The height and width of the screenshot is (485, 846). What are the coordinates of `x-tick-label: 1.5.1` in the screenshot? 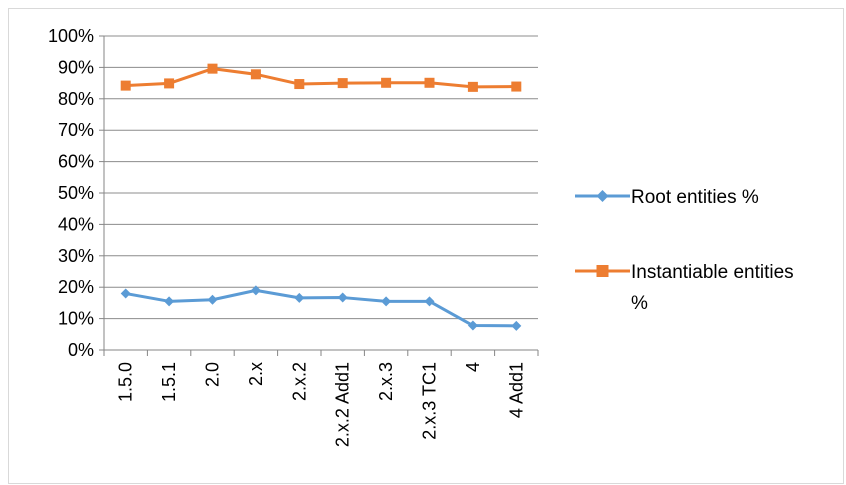 It's located at (169, 382).